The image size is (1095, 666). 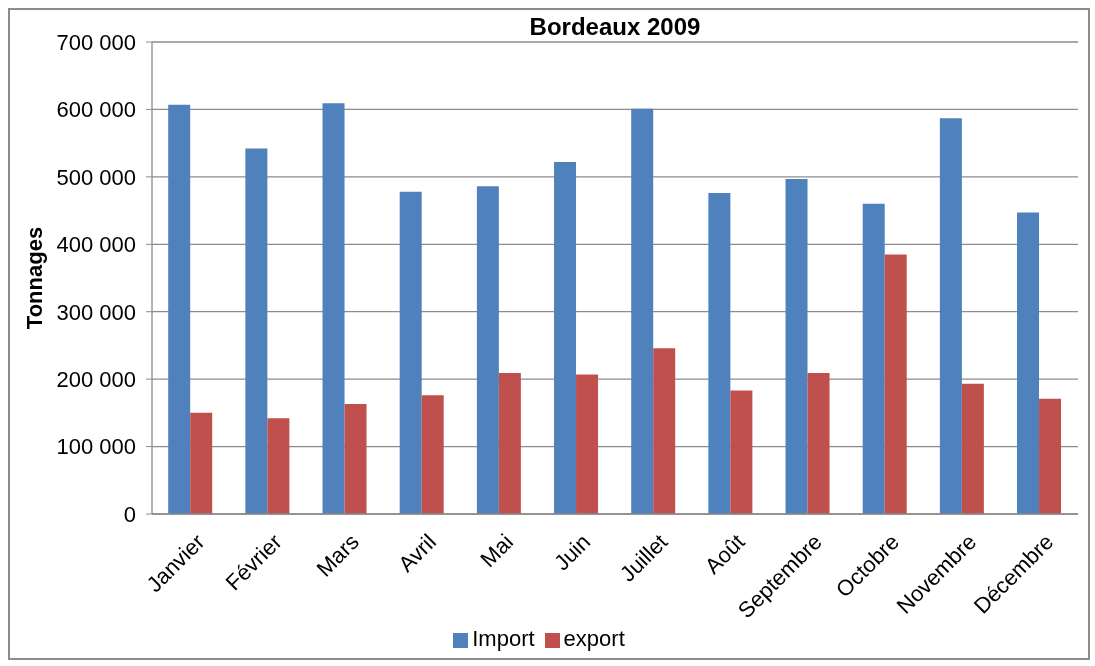 I want to click on y-tick-label: 100 000, so click(x=96, y=447).